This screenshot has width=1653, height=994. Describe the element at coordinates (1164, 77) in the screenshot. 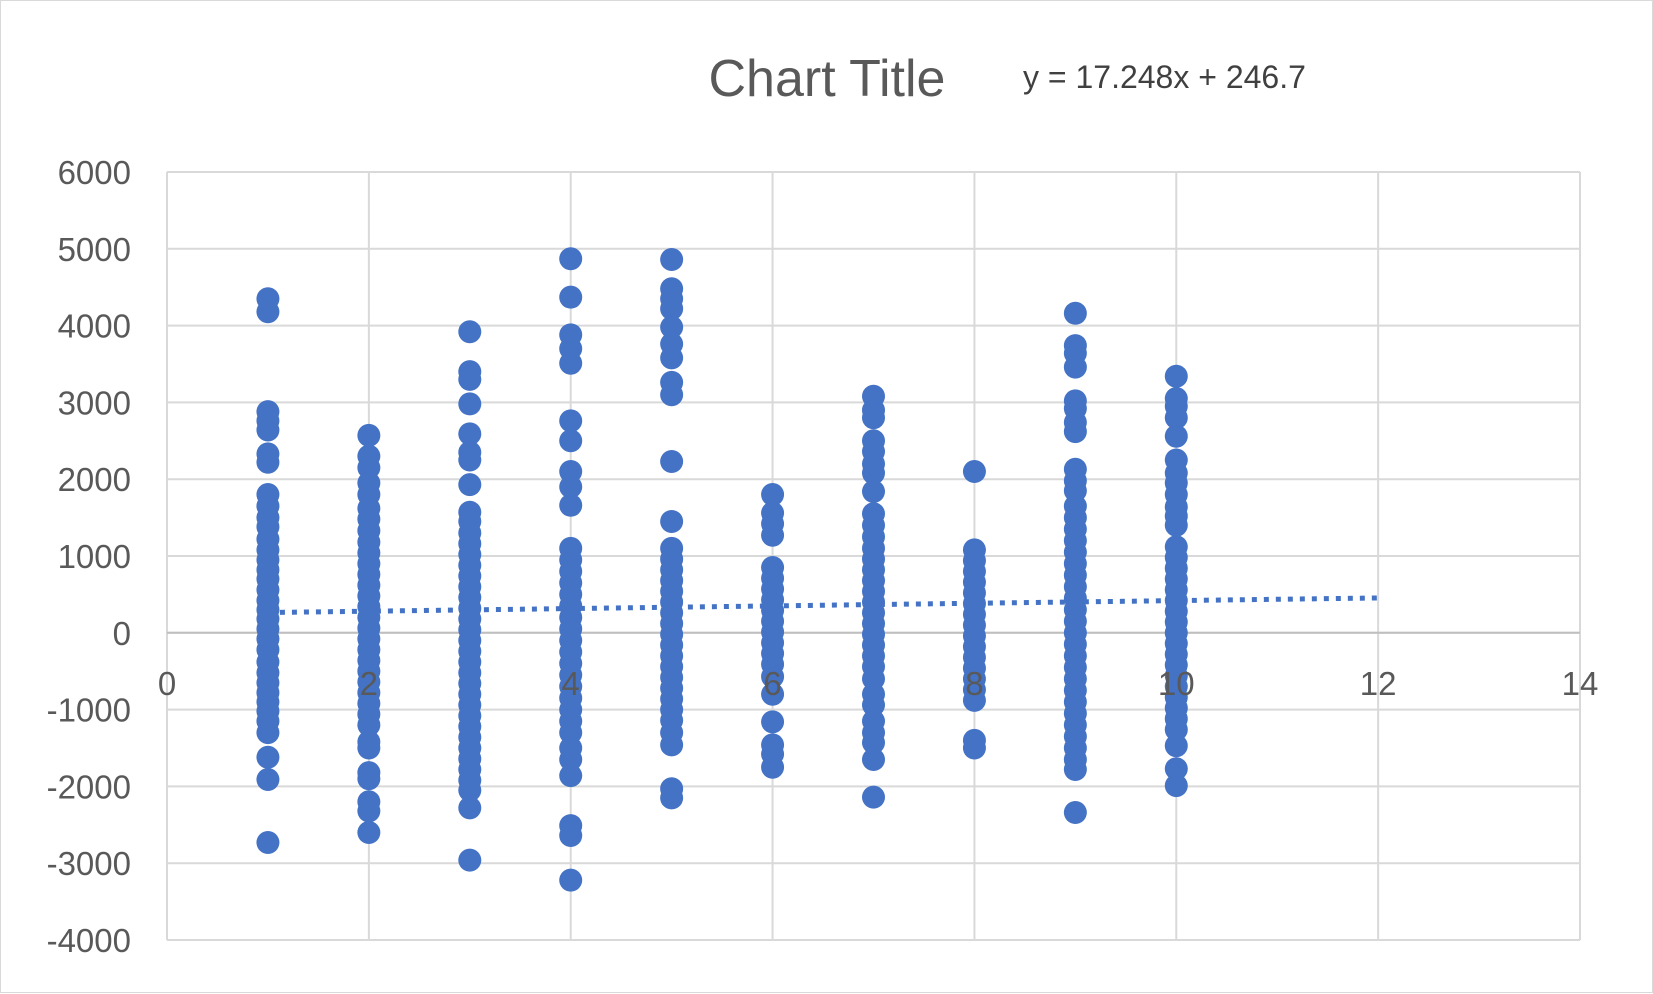

I see `trendline-equation: y = 17.248x + 246.7` at that location.